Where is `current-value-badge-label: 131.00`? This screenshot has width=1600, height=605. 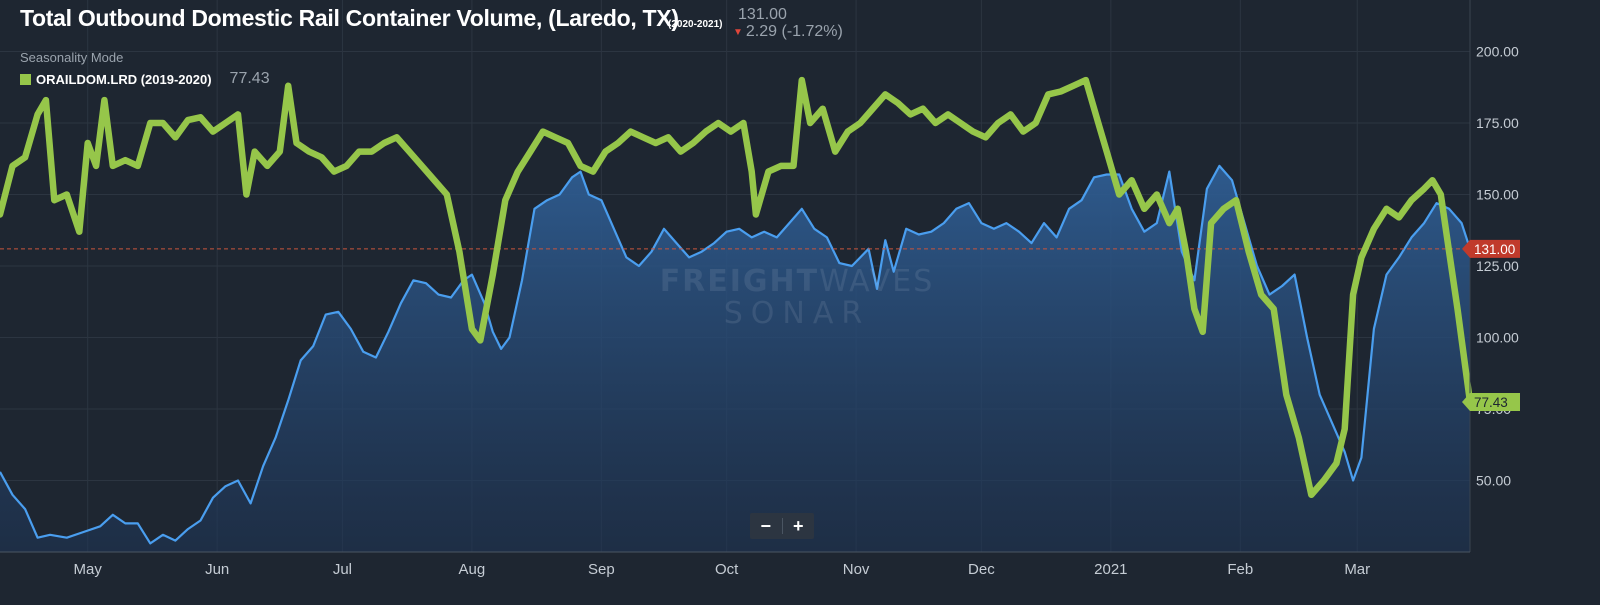 current-value-badge-label: 131.00 is located at coordinates (1494, 249).